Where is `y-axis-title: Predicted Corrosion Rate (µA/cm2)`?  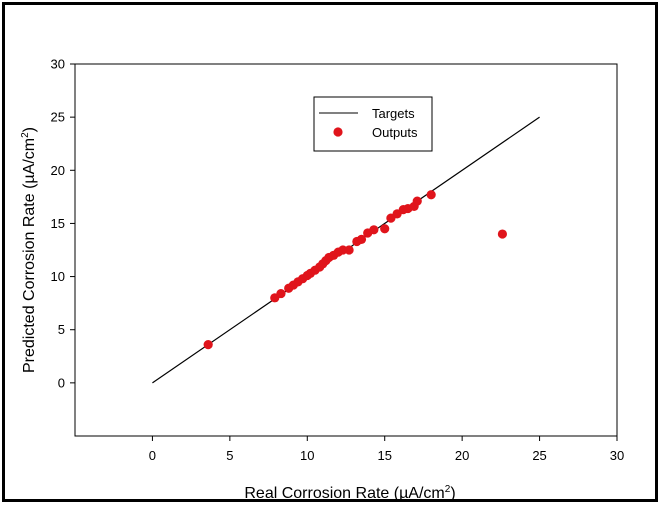 y-axis-title: Predicted Corrosion Rate (µA/cm2) is located at coordinates (29, 250).